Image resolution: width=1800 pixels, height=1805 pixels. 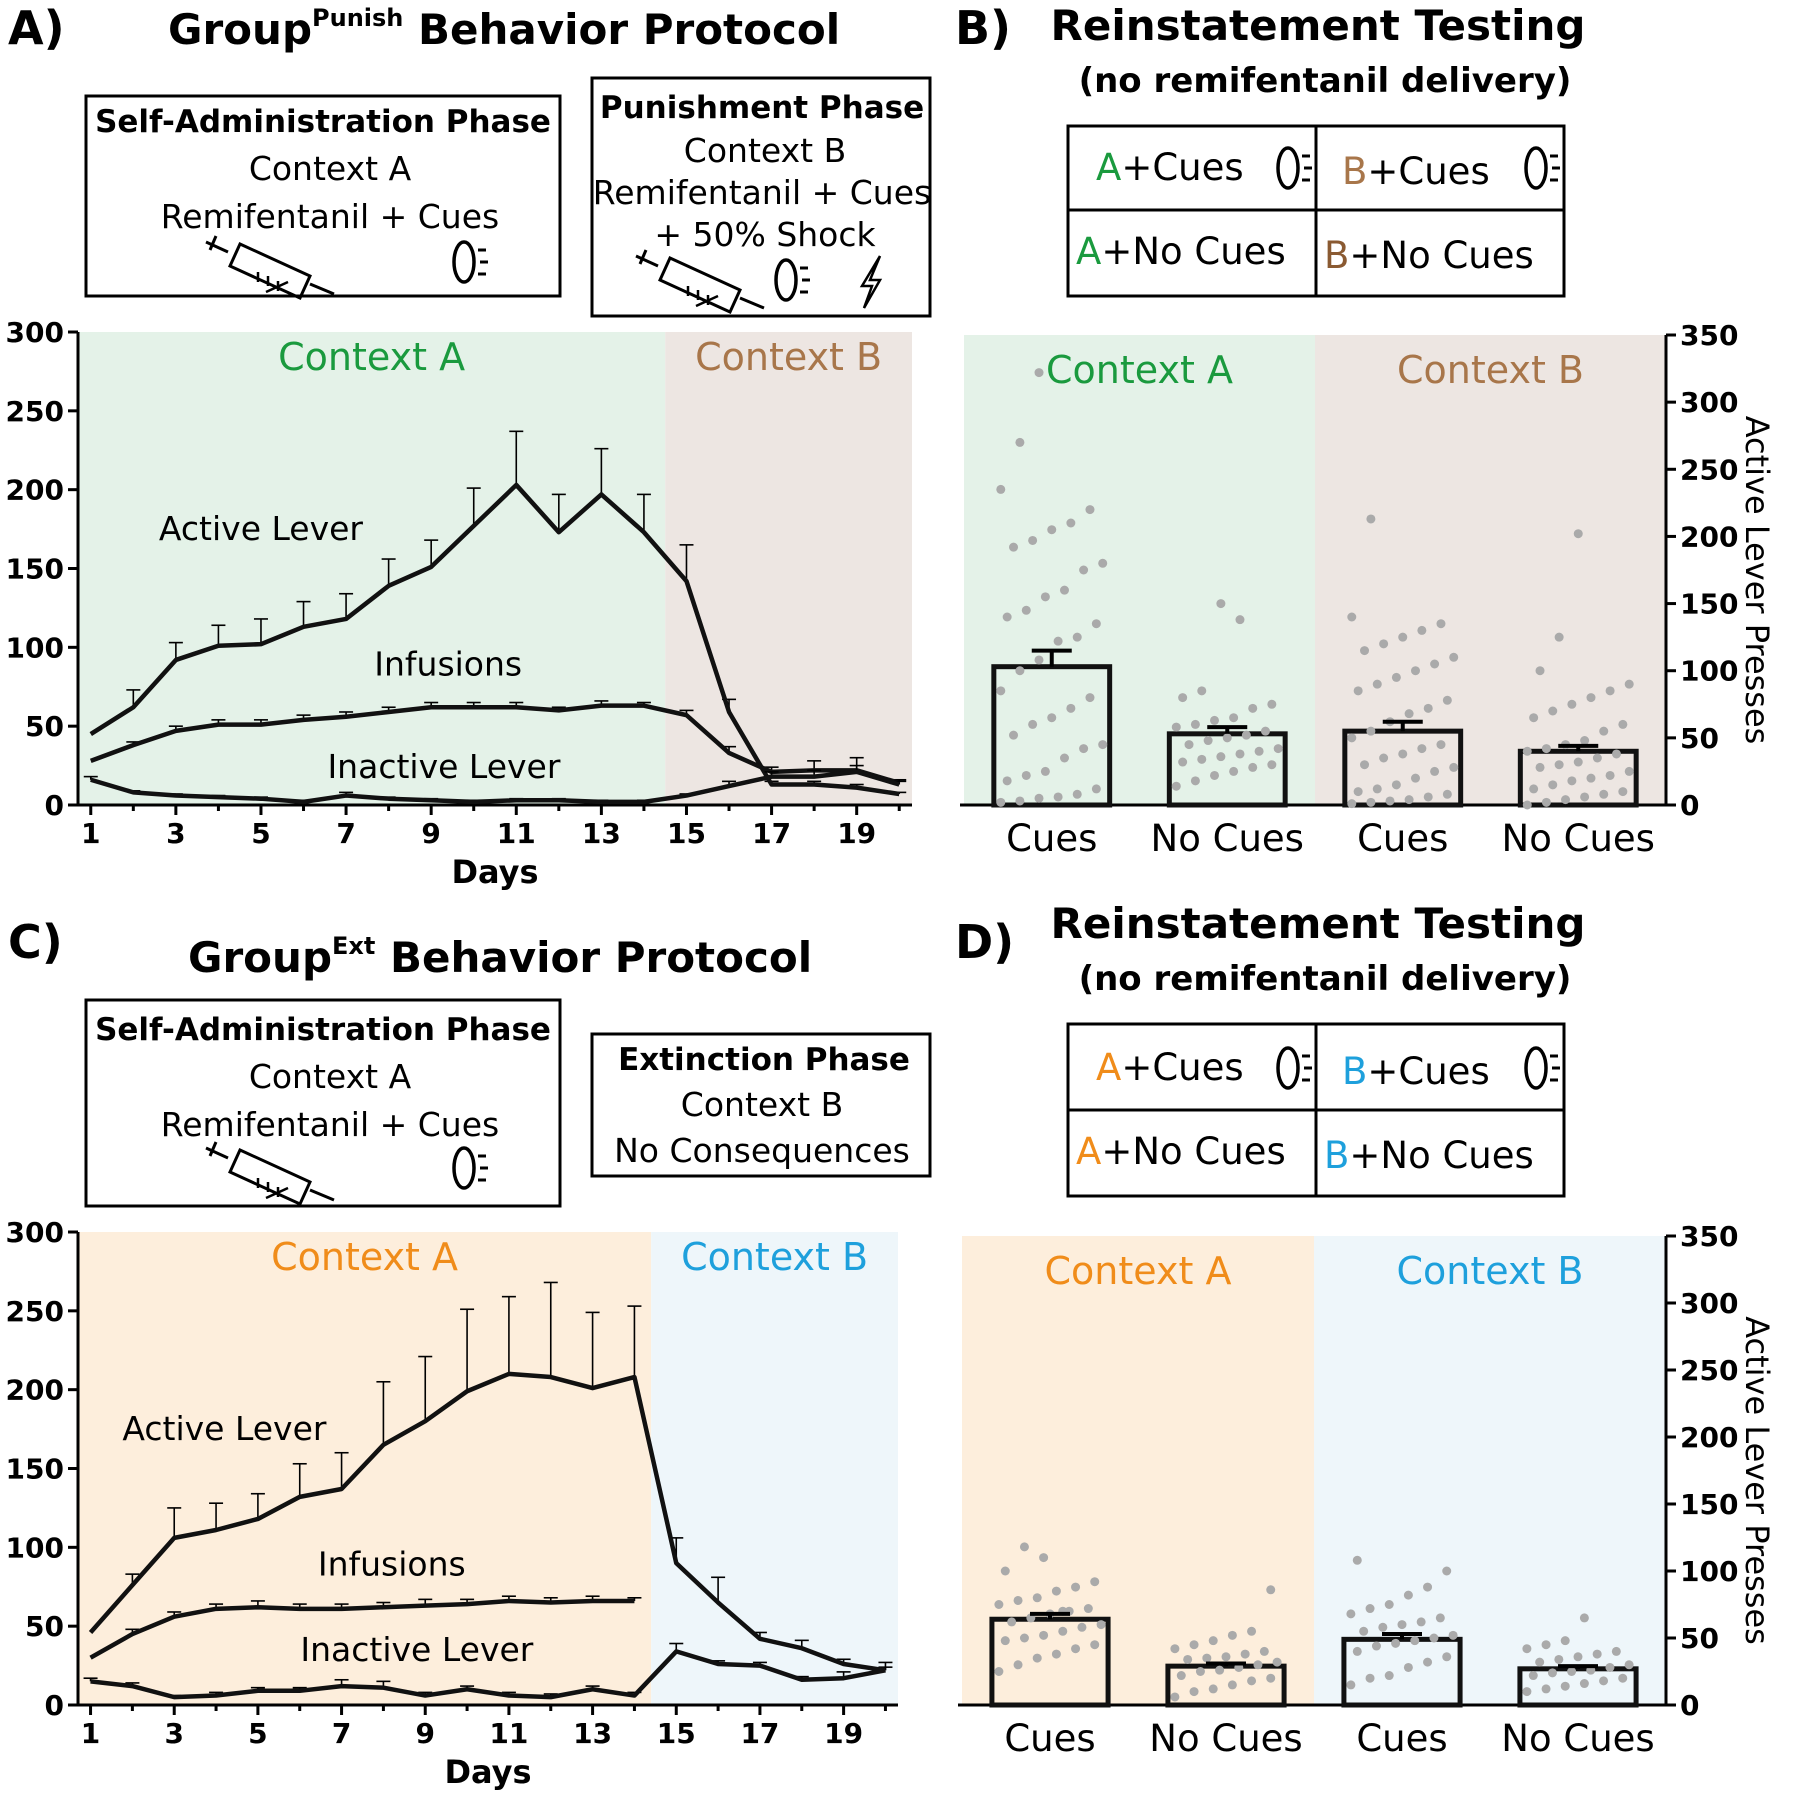 I want to click on active-lever-label: Active Lever, so click(x=261, y=528).